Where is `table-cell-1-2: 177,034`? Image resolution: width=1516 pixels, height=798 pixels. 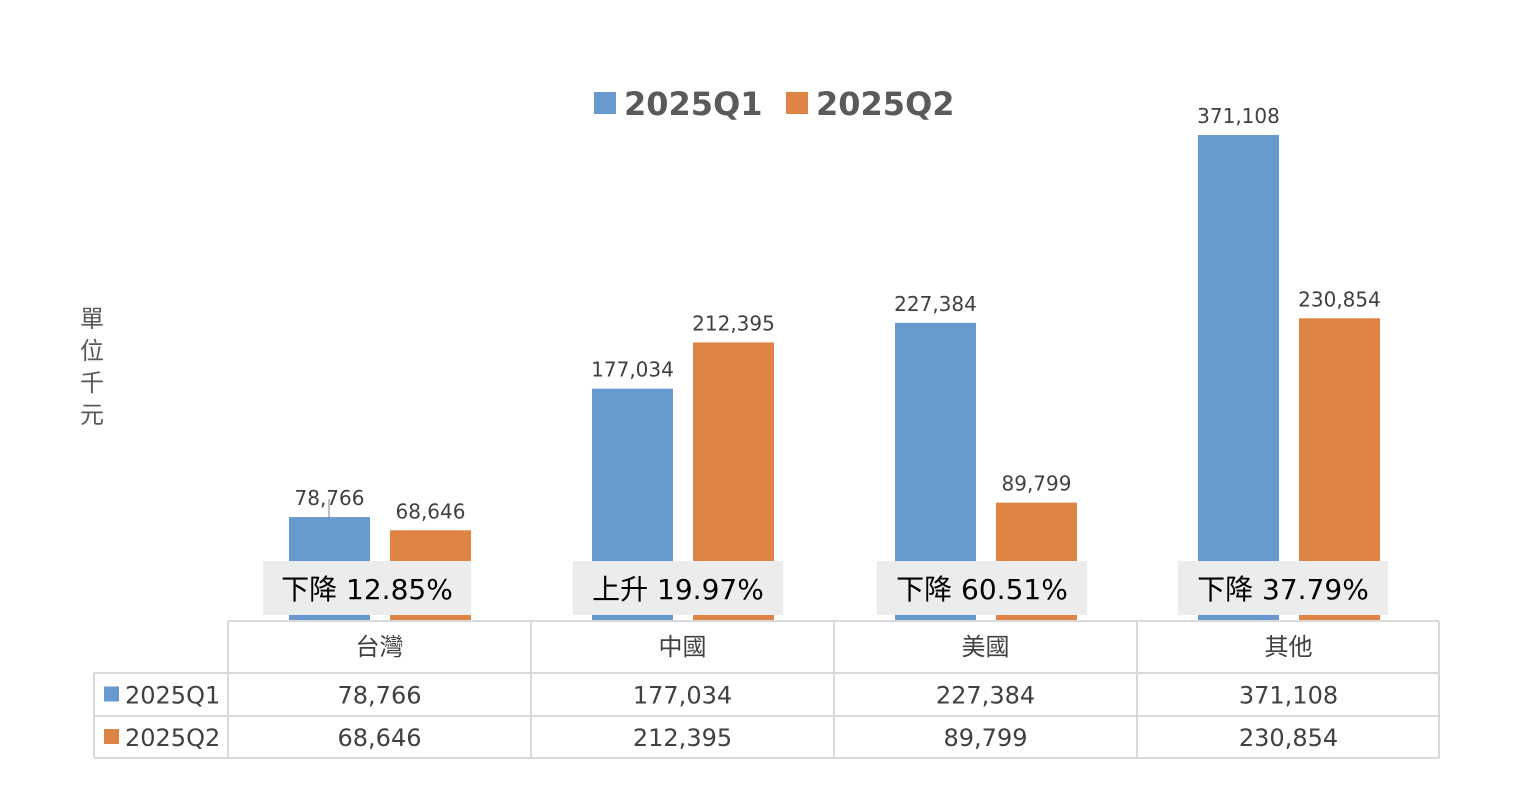
table-cell-1-2: 177,034 is located at coordinates (682, 696).